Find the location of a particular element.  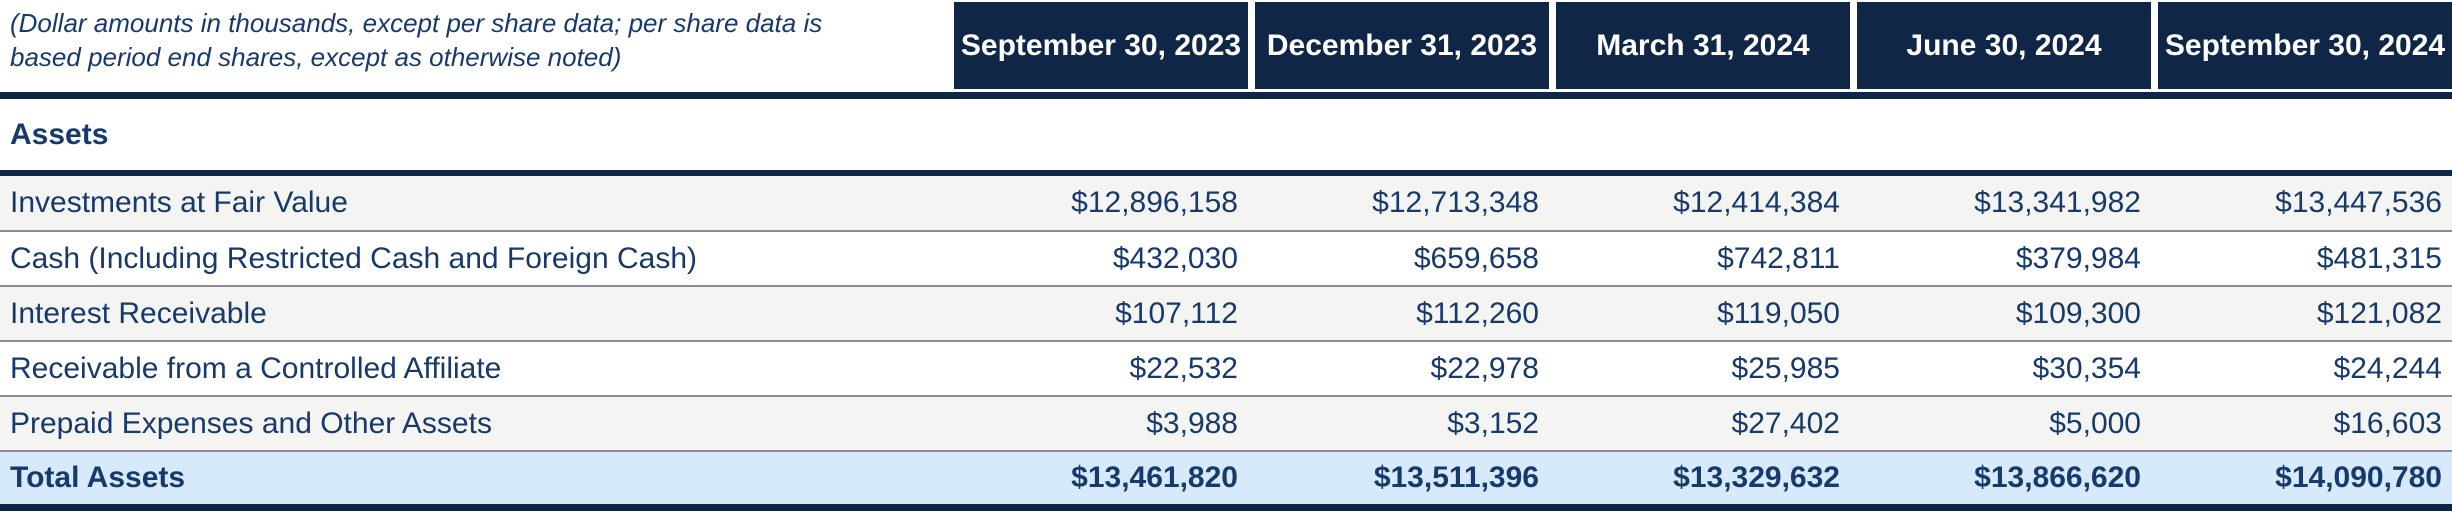

row-label: Receivable from a Controlled Affiliate is located at coordinates (256, 368).